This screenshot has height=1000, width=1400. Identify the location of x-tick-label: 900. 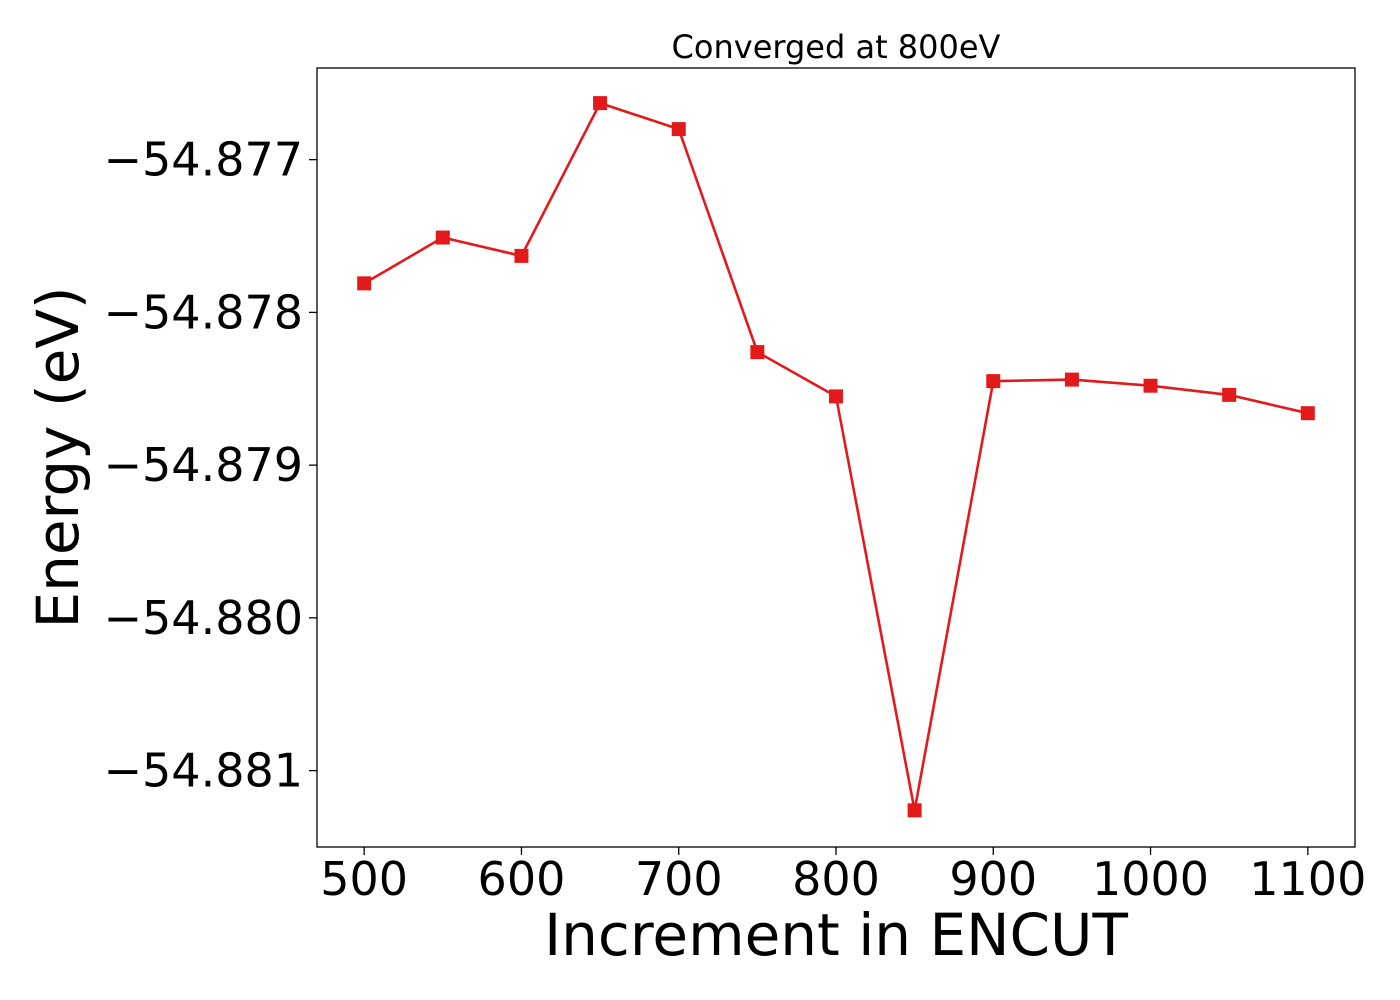
(993, 879).